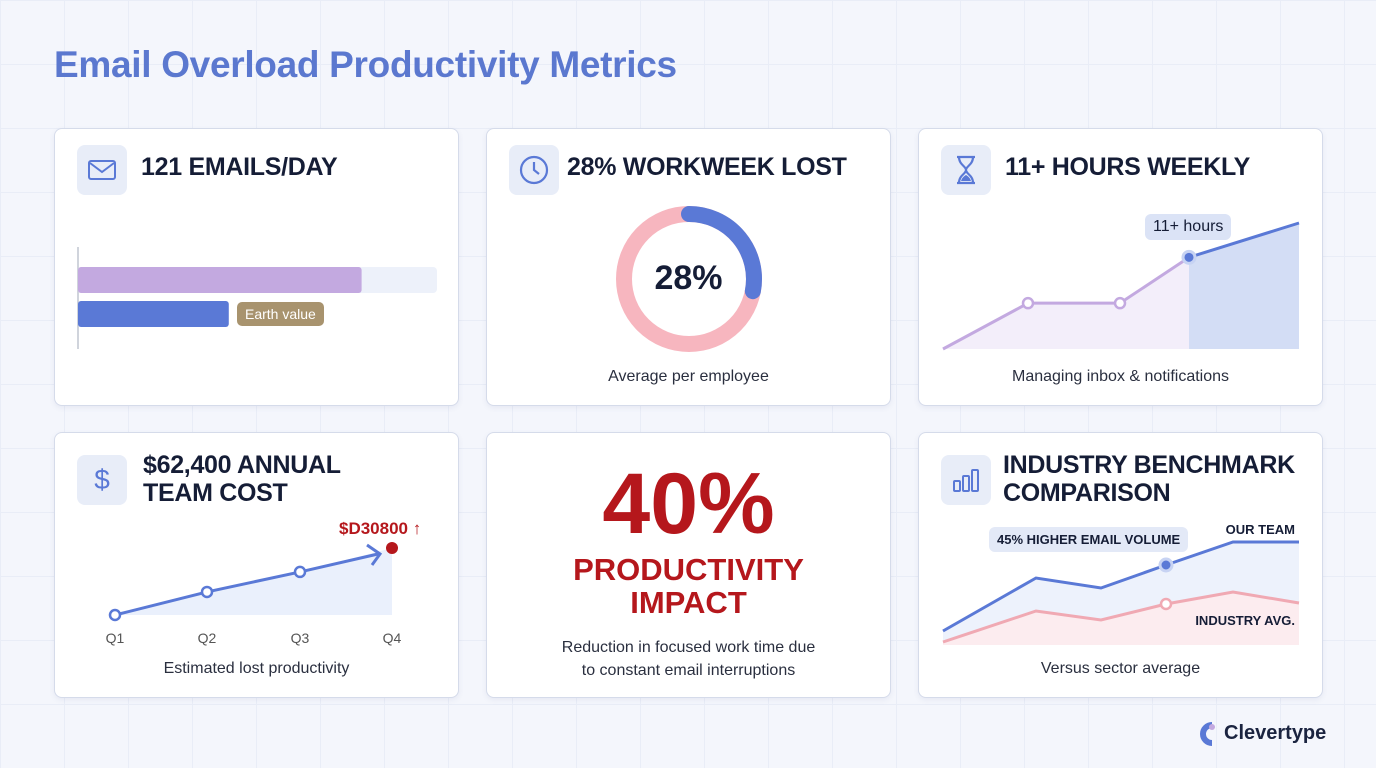 The height and width of the screenshot is (768, 1376). I want to click on our-team-line, so click(1120, 586).